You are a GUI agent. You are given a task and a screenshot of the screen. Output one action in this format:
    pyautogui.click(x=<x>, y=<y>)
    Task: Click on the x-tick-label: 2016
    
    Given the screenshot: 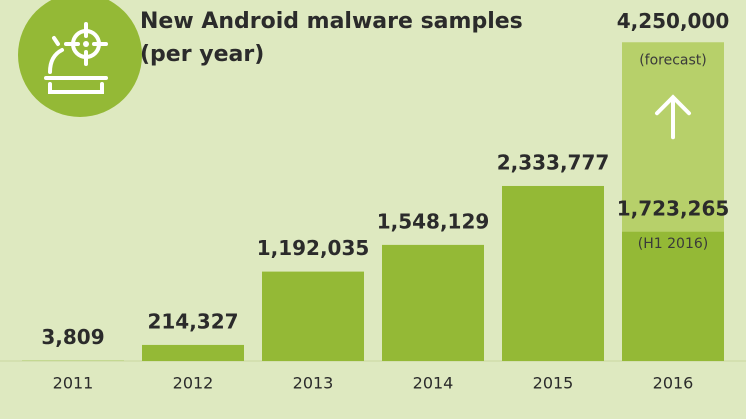 What is the action you would take?
    pyautogui.click(x=673, y=383)
    